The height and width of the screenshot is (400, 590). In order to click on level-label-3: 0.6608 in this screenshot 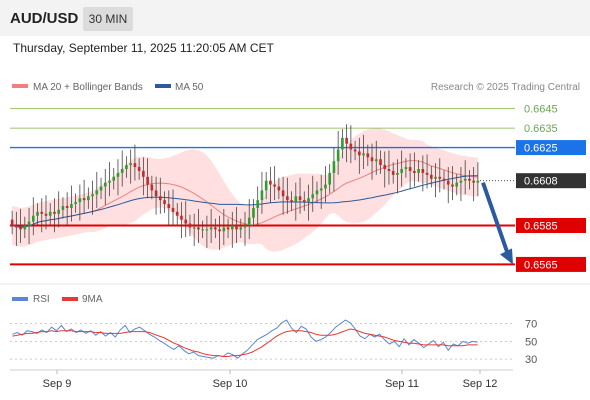, I will do `click(541, 182)`.